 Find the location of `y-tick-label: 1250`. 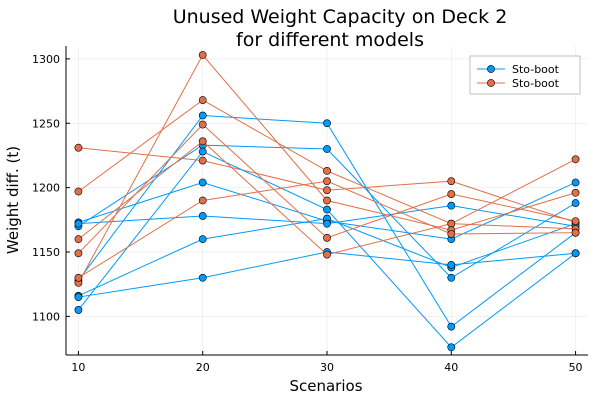

y-tick-label: 1250 is located at coordinates (46, 123).